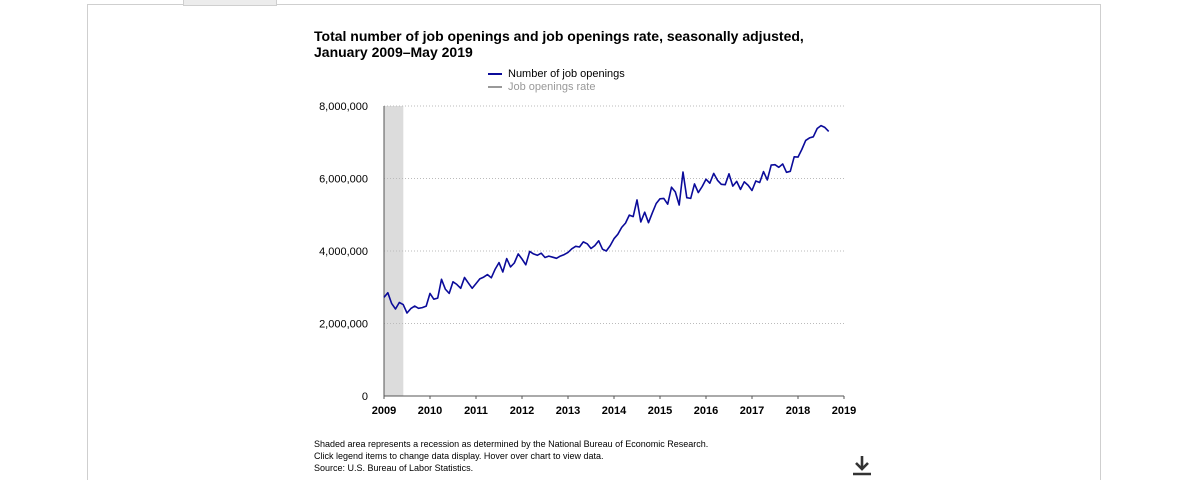  I want to click on legend-label-job-openings-rate: Job openings rate, so click(552, 86).